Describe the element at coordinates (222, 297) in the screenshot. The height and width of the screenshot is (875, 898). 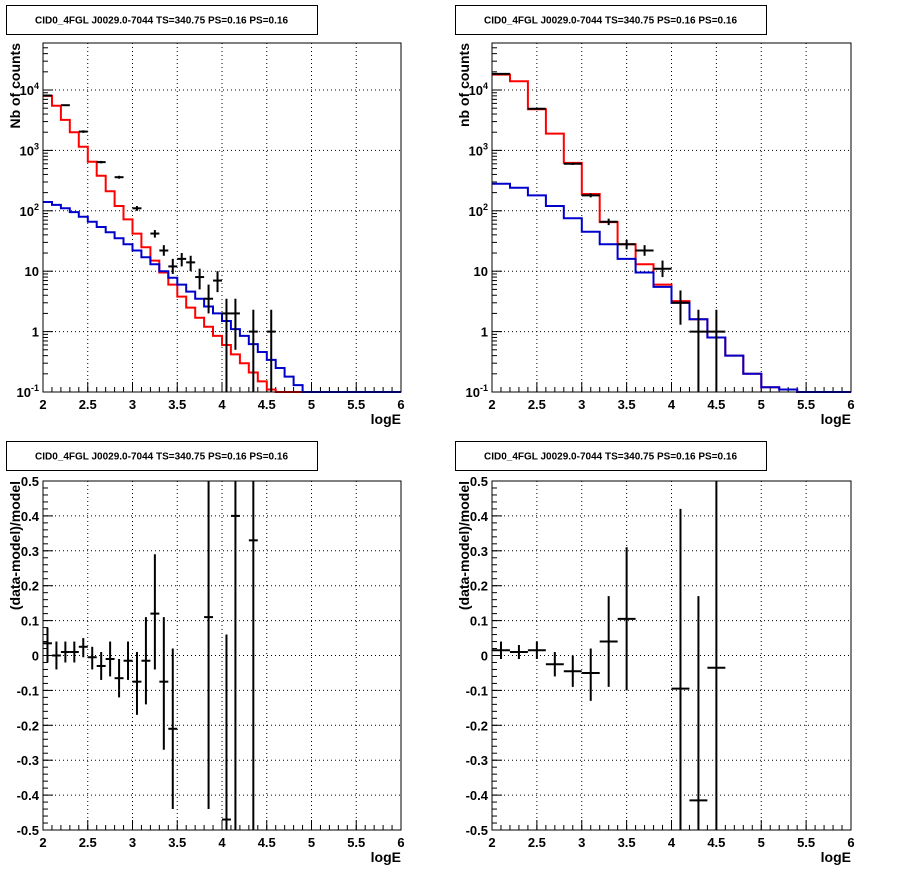
I see `model-component-histogram` at that location.